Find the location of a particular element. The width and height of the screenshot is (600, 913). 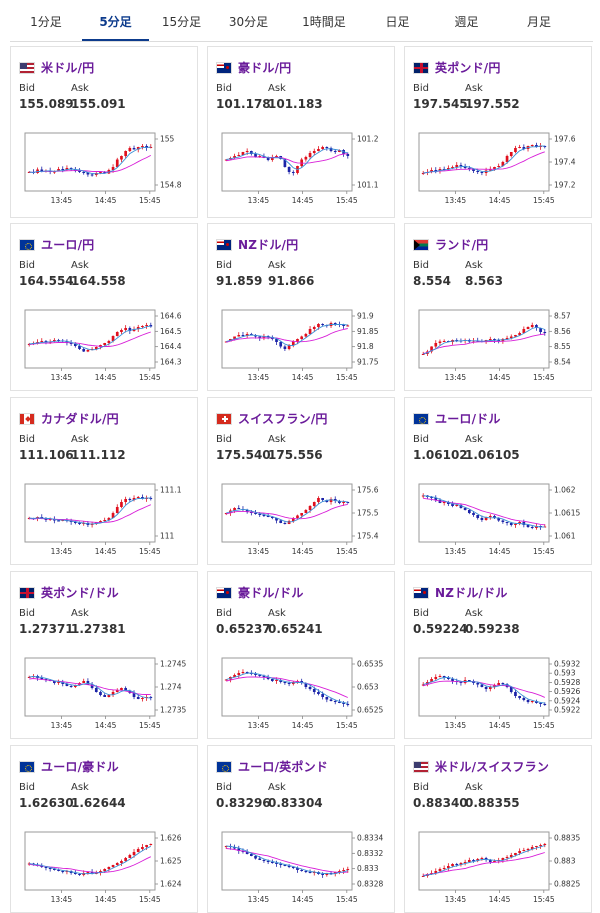

currency-pair: スイスフラン/円 is located at coordinates (272, 418).